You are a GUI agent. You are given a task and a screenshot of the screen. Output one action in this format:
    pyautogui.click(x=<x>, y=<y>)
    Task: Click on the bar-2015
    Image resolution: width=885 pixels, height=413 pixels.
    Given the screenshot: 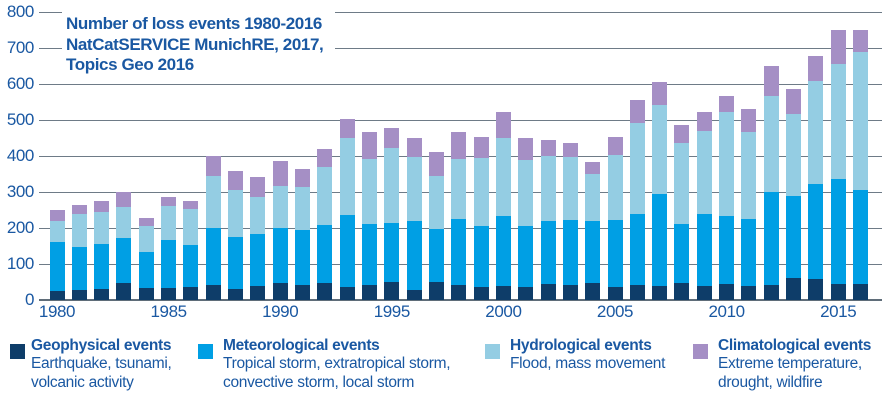 What is the action you would take?
    pyautogui.click(x=838, y=165)
    